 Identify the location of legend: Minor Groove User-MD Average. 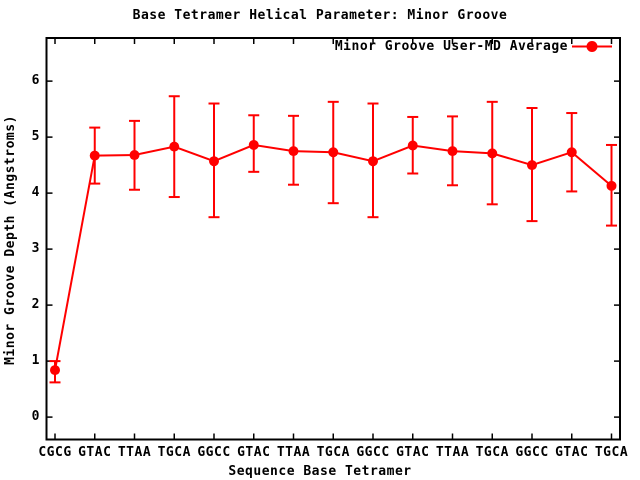
(473, 46).